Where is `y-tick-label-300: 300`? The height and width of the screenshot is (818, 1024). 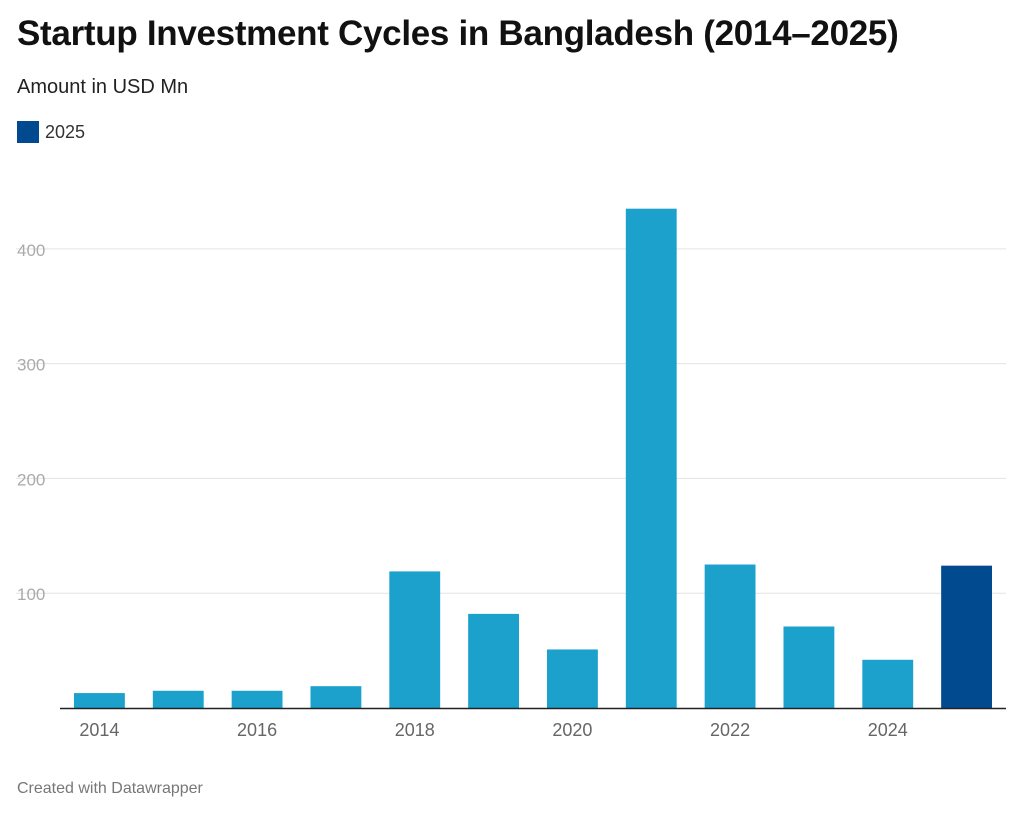
y-tick-label-300: 300 is located at coordinates (31, 365).